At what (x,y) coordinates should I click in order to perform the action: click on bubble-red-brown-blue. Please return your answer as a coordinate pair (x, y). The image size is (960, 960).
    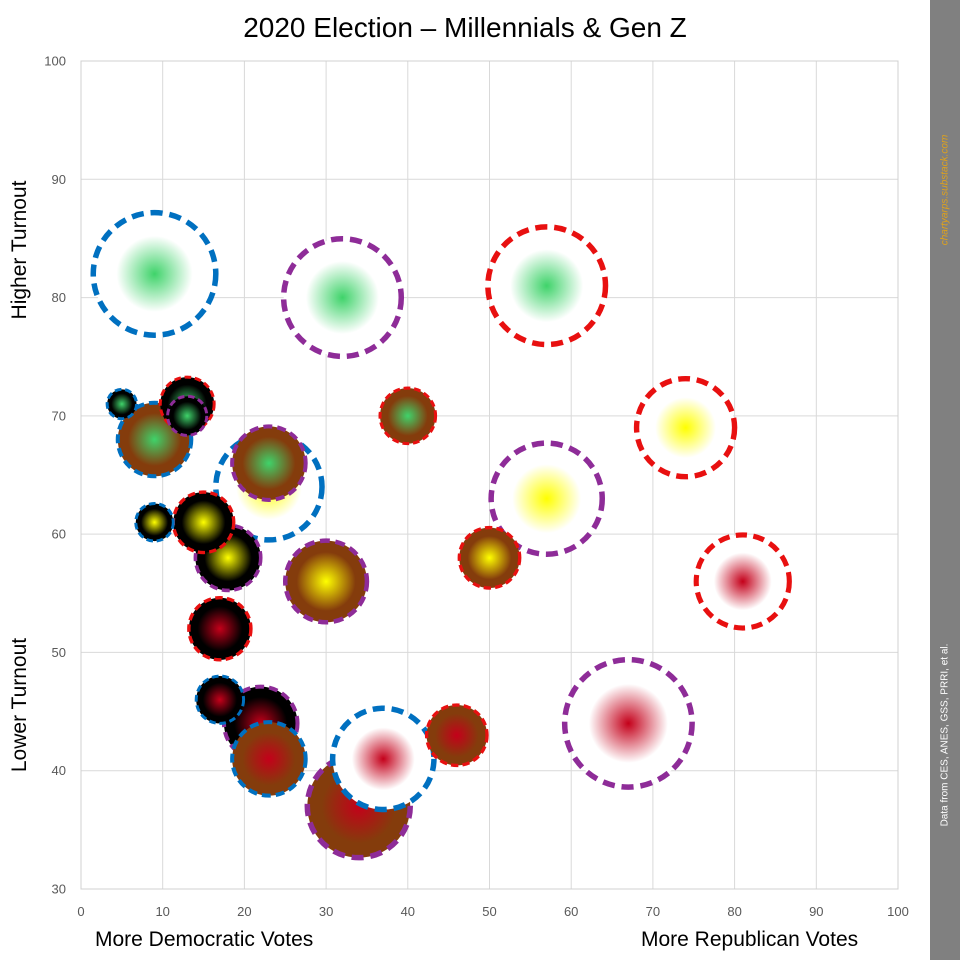
    Looking at the image, I should click on (269, 759).